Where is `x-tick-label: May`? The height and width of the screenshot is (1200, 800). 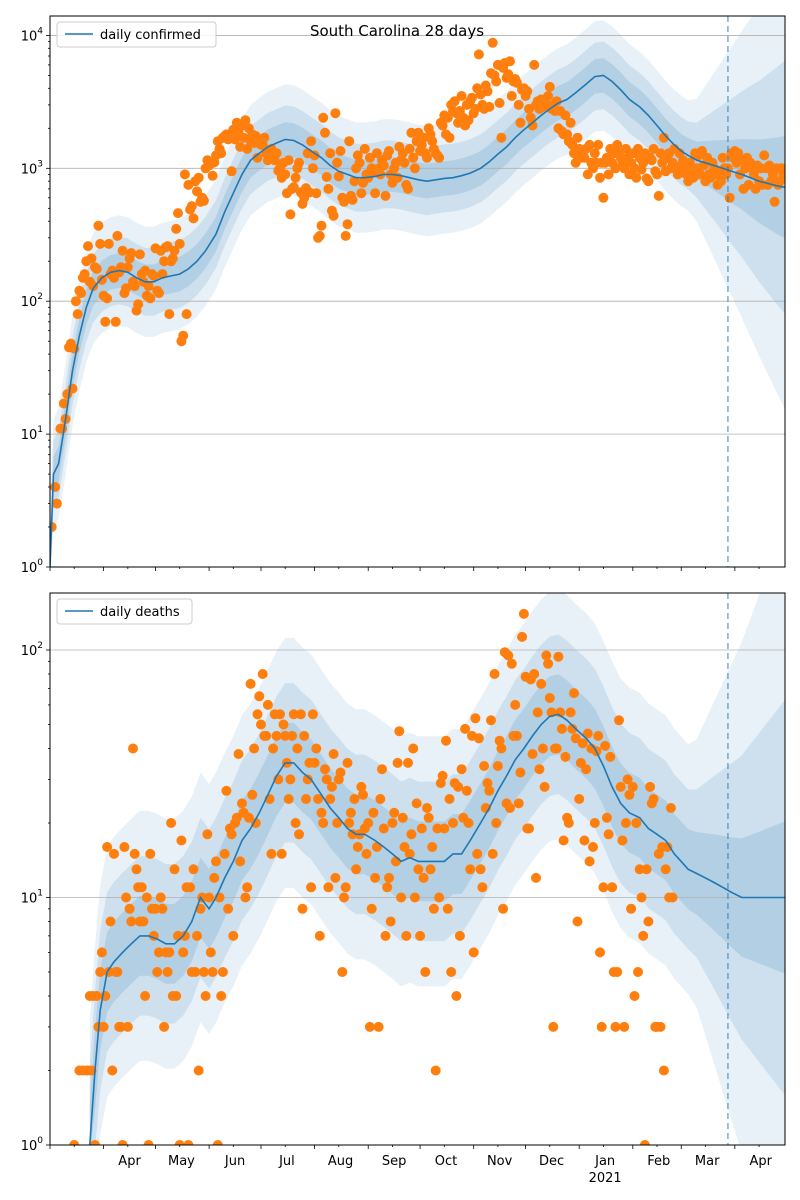
x-tick-label: May is located at coordinates (181, 1161).